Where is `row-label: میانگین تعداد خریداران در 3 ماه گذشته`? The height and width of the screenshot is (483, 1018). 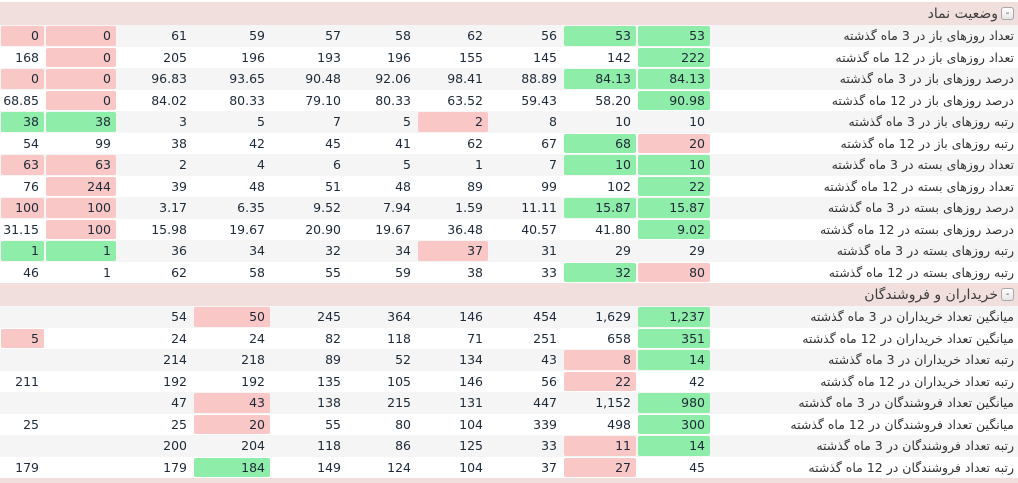
row-label: میانگین تعداد خریداران در 3 ماه گذشته is located at coordinates (912, 317).